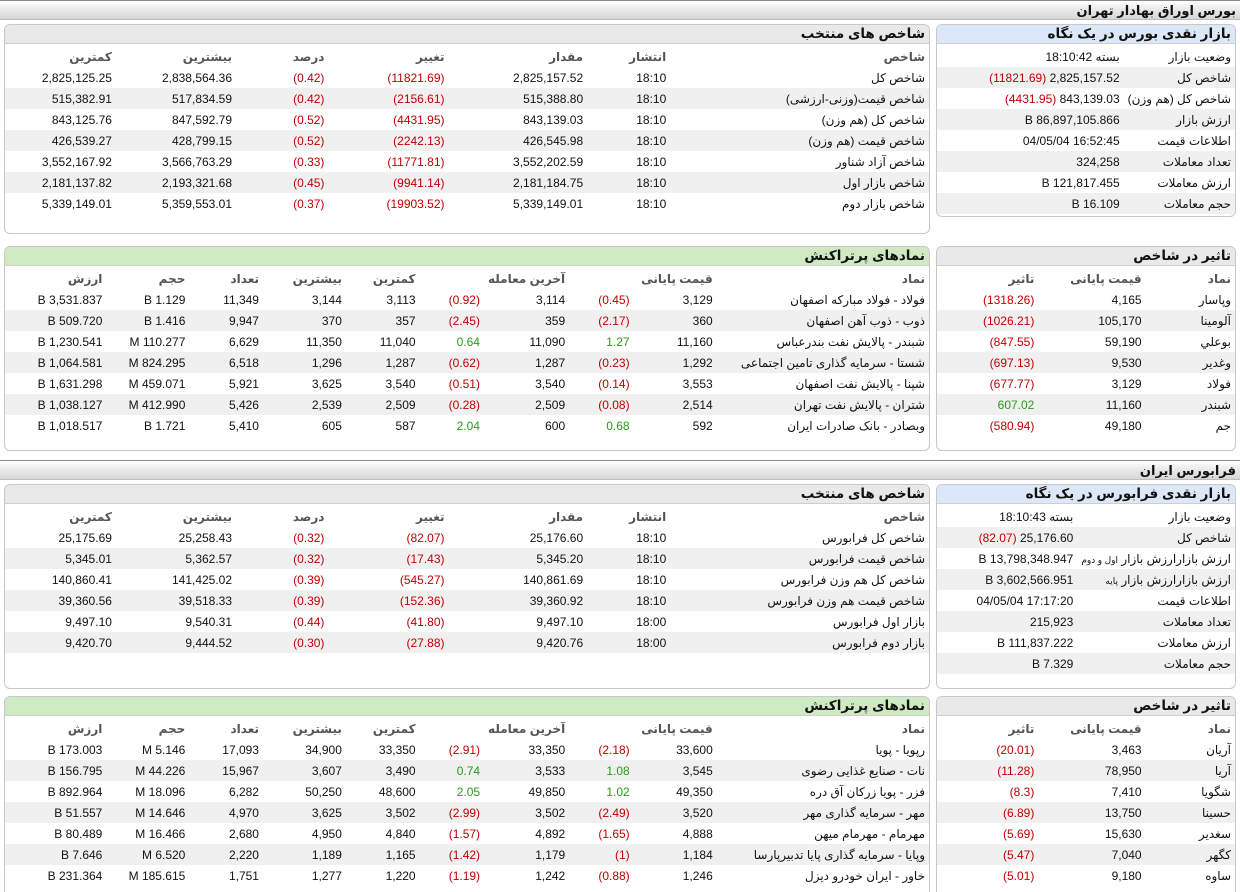  I want to click on table-cell: 110.277 M, so click(157, 341).